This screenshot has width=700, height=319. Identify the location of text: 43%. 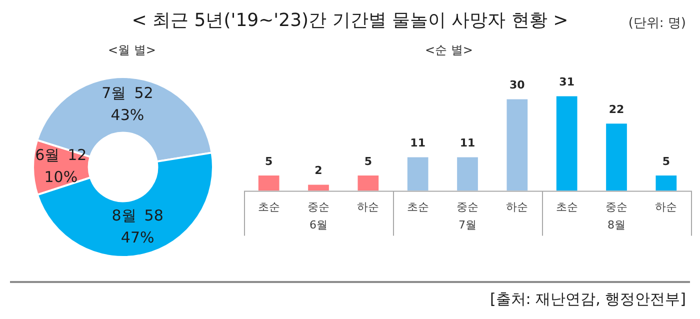
(127, 115).